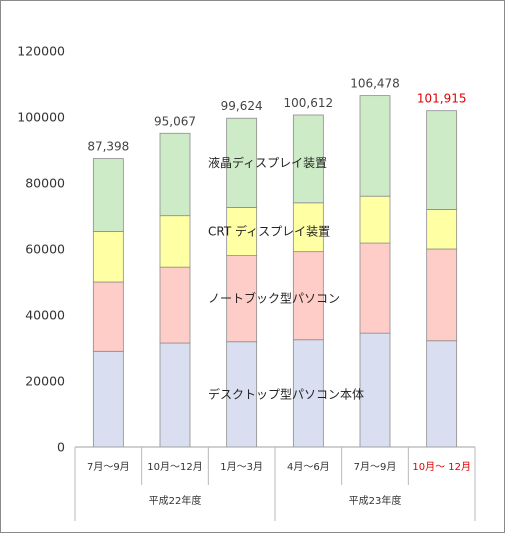  What do you see at coordinates (242, 106) in the screenshot?
I see `total-label: 99,624` at bounding box center [242, 106].